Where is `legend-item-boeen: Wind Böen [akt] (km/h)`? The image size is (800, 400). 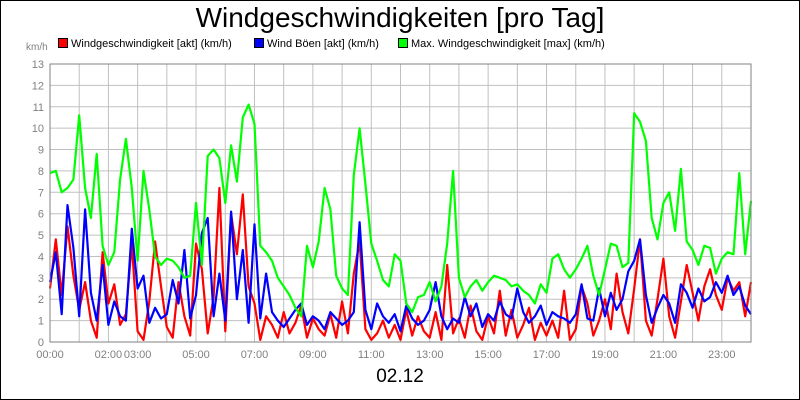
legend-item-boeen: Wind Böen [akt] (km/h) is located at coordinates (316, 44).